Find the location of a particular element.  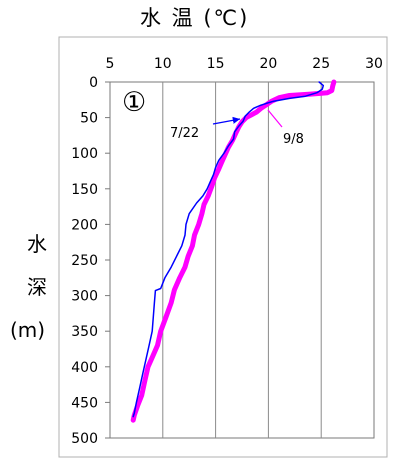

y-tick-label-250: 250 is located at coordinates (84, 261).